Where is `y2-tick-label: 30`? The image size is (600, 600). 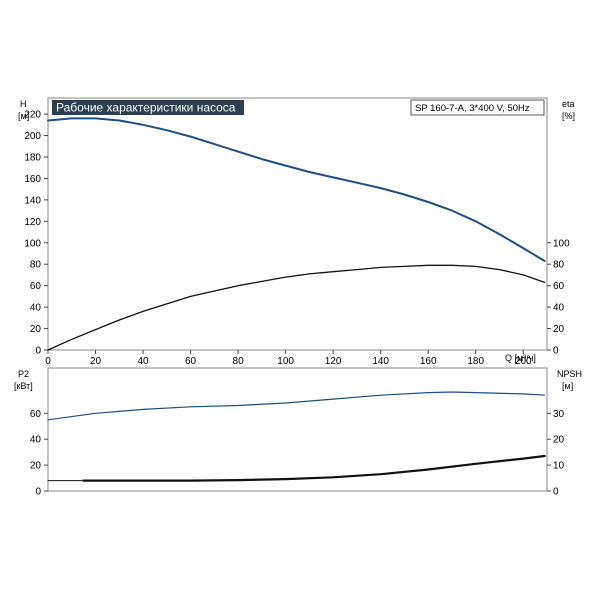 y2-tick-label: 30 is located at coordinates (559, 414).